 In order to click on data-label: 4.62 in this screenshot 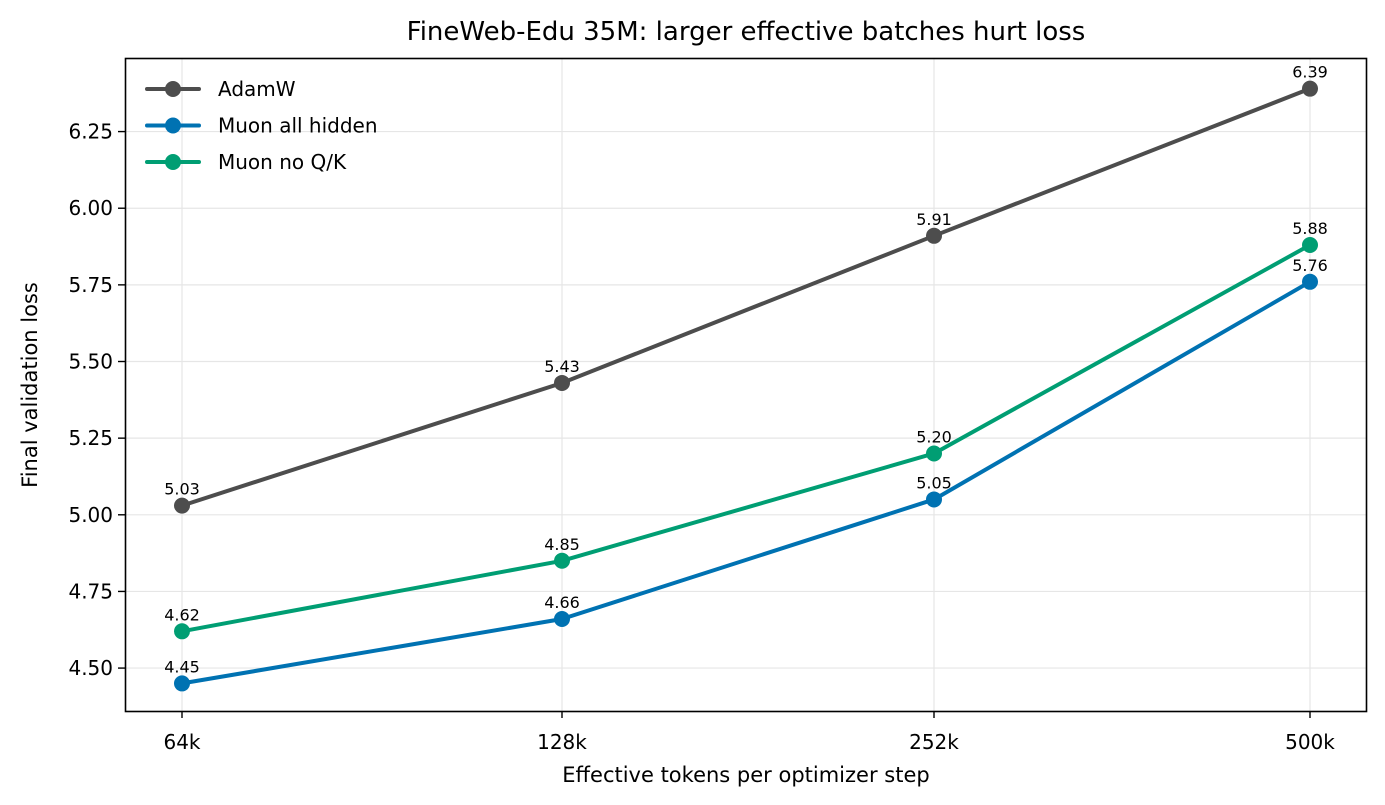, I will do `click(182, 614)`.